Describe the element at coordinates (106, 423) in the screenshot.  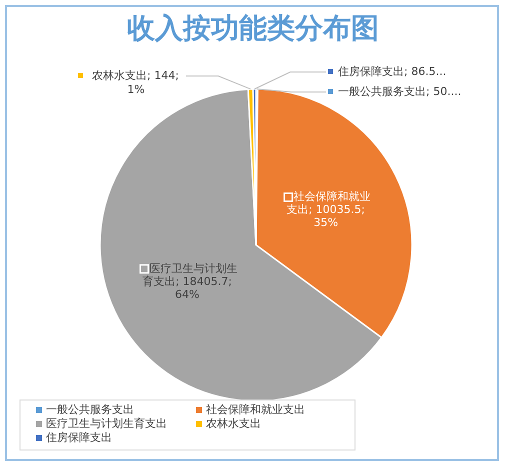
I see `legend-label: 医疗卫生与计划生育支出` at that location.